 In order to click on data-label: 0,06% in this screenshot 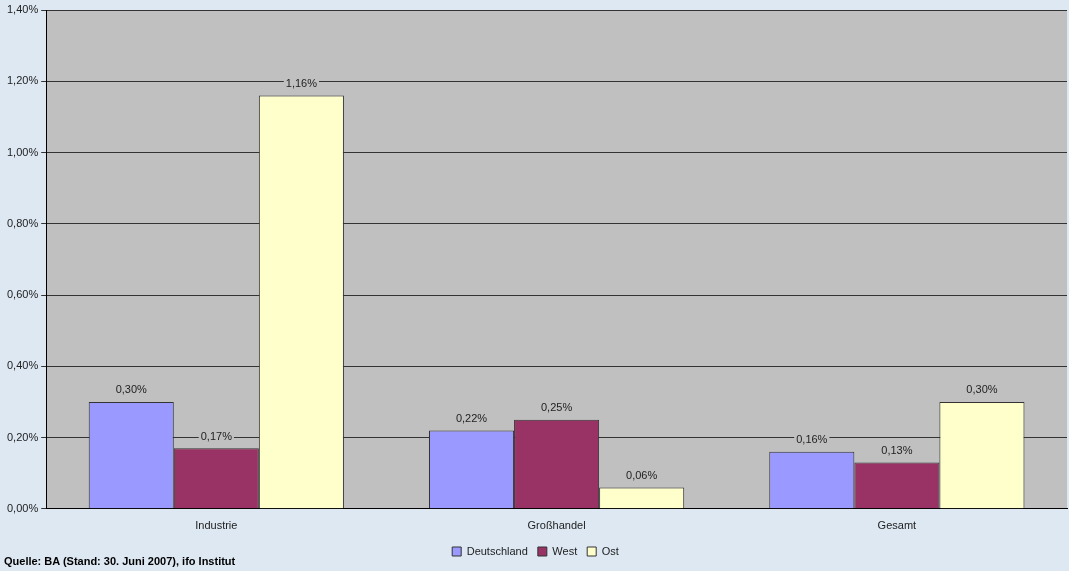, I will do `click(642, 474)`.